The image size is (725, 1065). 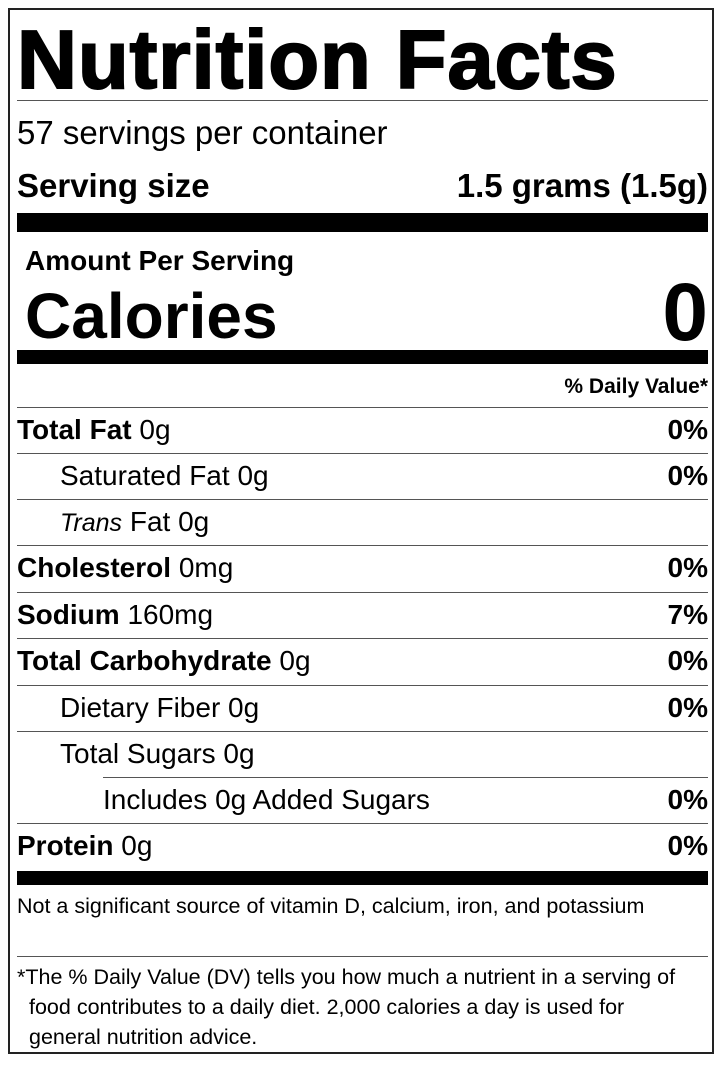 What do you see at coordinates (150, 521) in the screenshot?
I see `nutrient-name: Fat` at bounding box center [150, 521].